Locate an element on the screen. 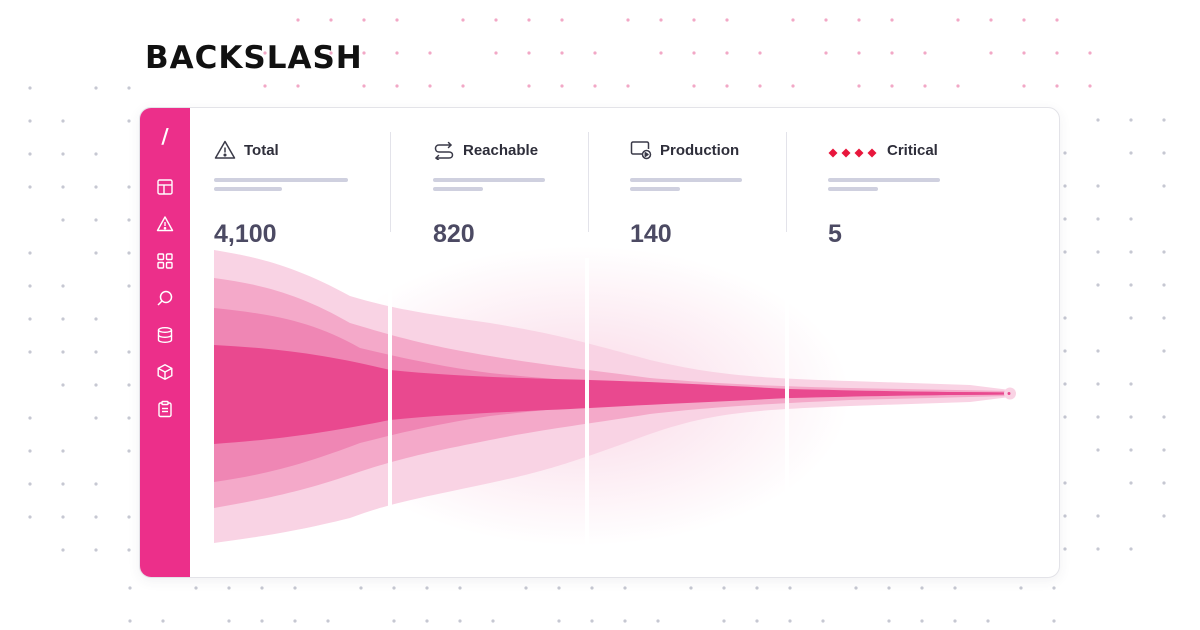 This screenshot has width=1200, height=630. stat-production-label: Production is located at coordinates (700, 150).